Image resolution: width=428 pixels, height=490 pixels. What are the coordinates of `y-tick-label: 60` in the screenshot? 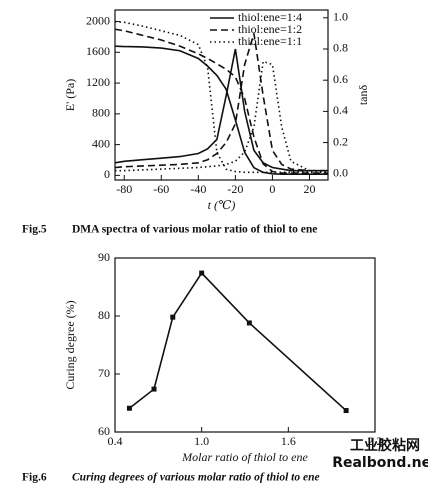 It's located at (104, 431).